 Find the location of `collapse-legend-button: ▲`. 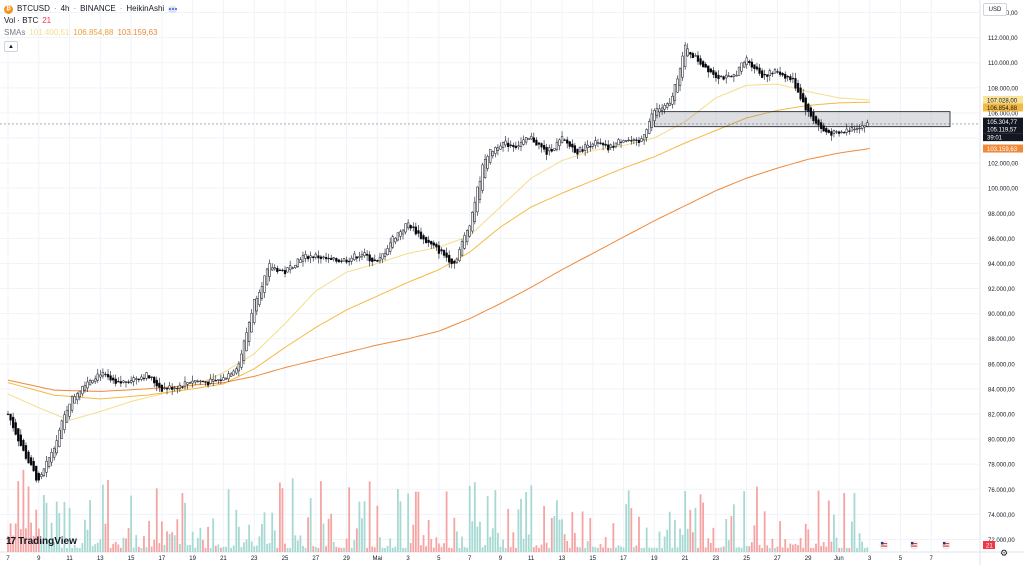

collapse-legend-button: ▲ is located at coordinates (11, 46).